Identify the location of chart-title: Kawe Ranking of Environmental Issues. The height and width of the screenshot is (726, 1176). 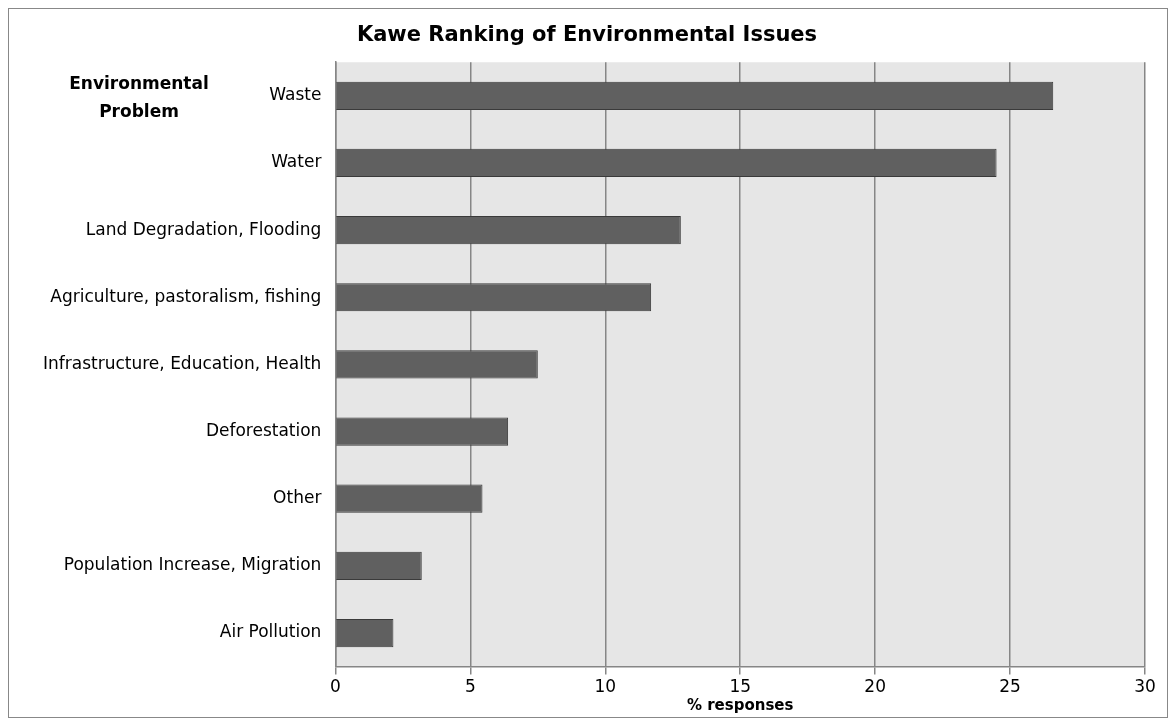
(587, 34).